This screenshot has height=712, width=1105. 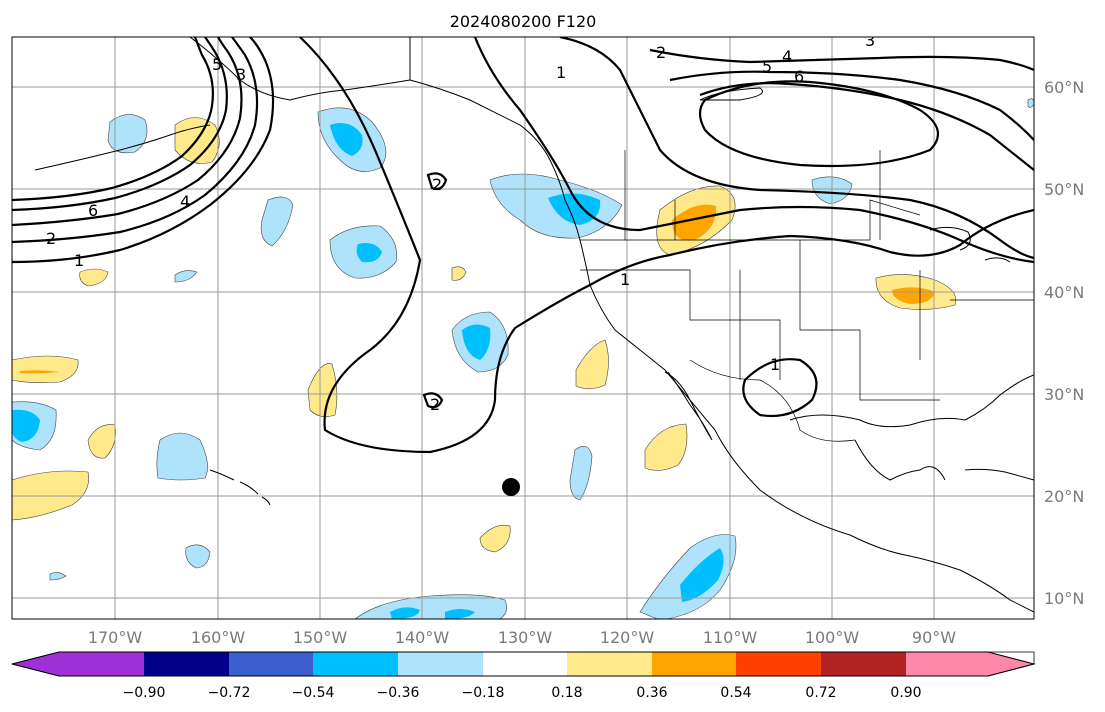 I want to click on lon-label: 160°W, so click(x=218, y=637).